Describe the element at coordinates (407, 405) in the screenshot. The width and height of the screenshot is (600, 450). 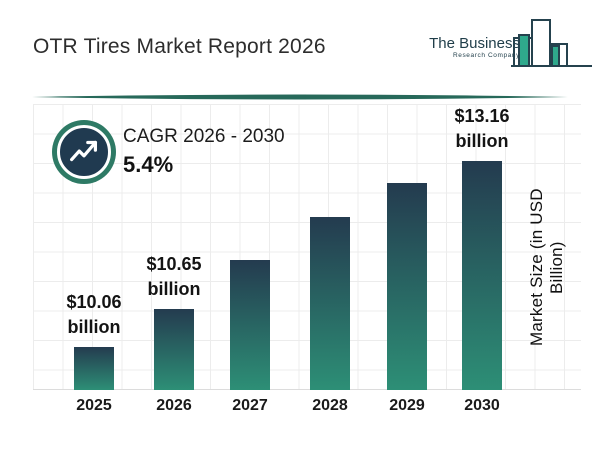
I see `x-tick-2029: 2029` at that location.